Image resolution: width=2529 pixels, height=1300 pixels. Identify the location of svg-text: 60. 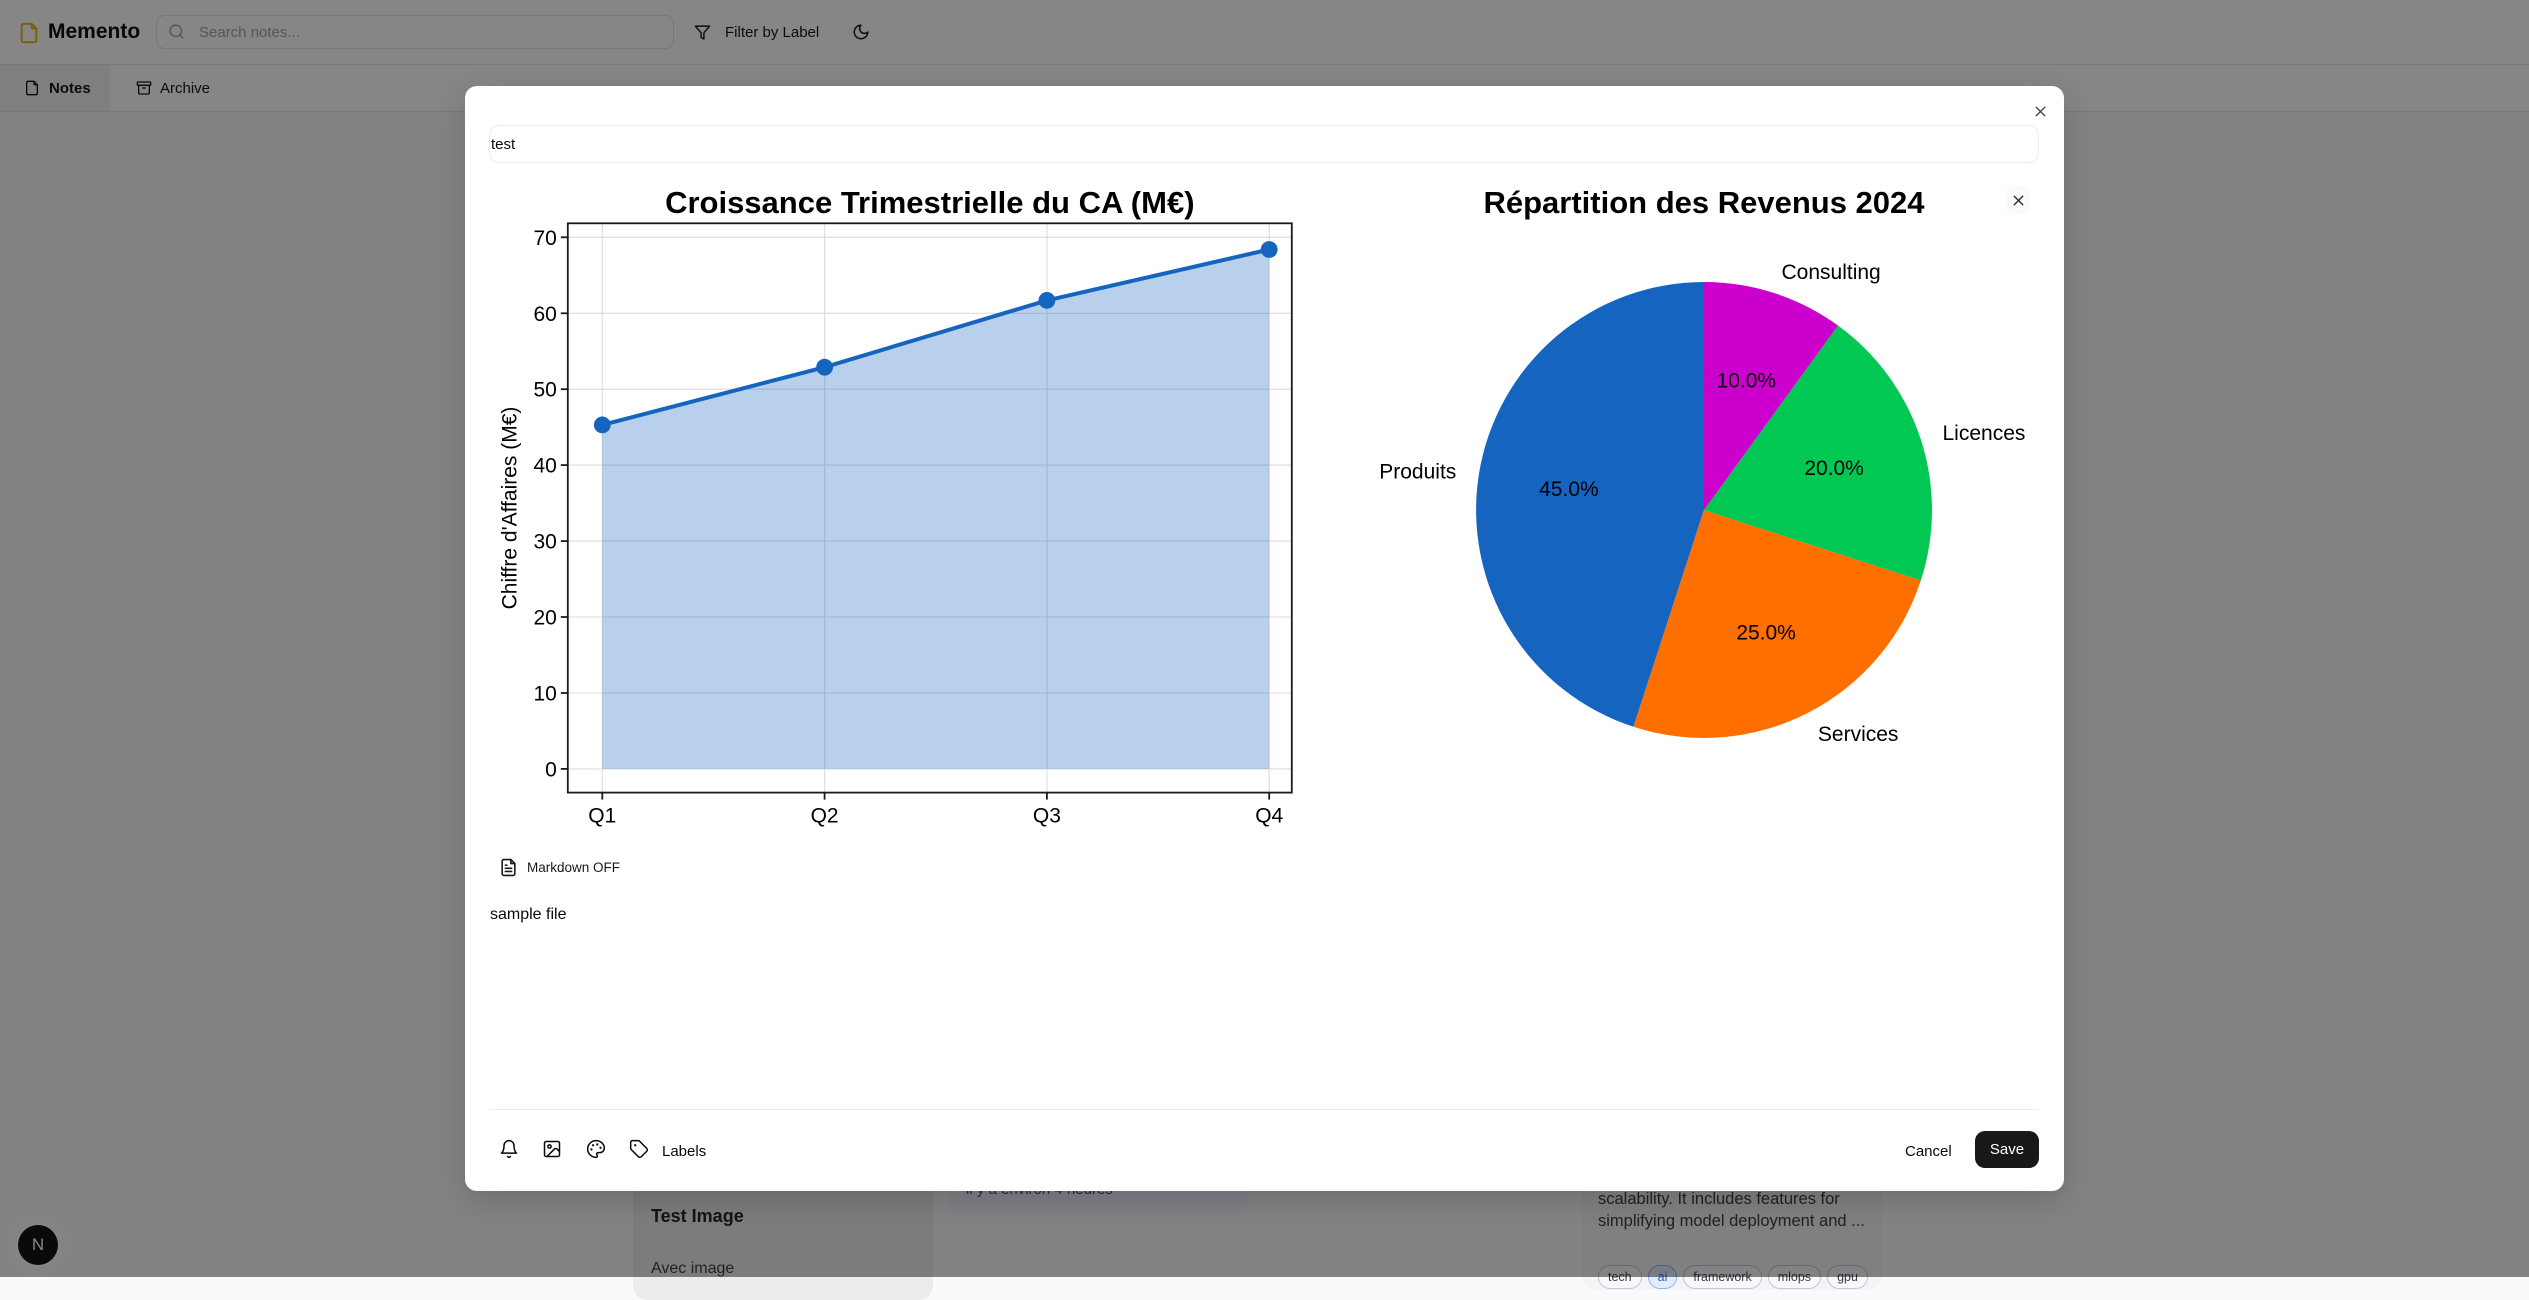
(544, 314).